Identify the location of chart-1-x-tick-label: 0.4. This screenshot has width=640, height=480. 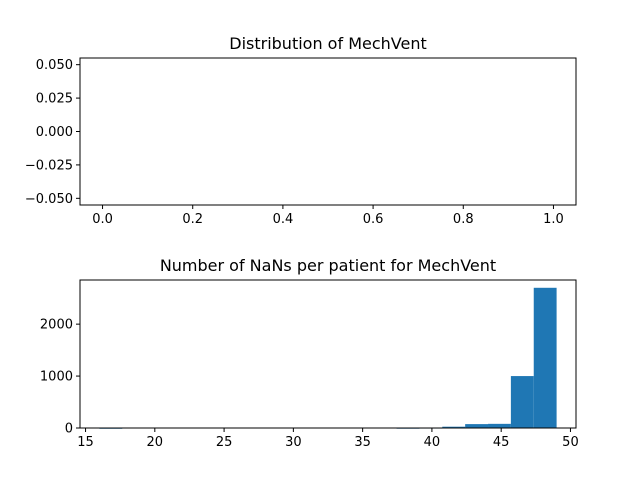
(283, 219).